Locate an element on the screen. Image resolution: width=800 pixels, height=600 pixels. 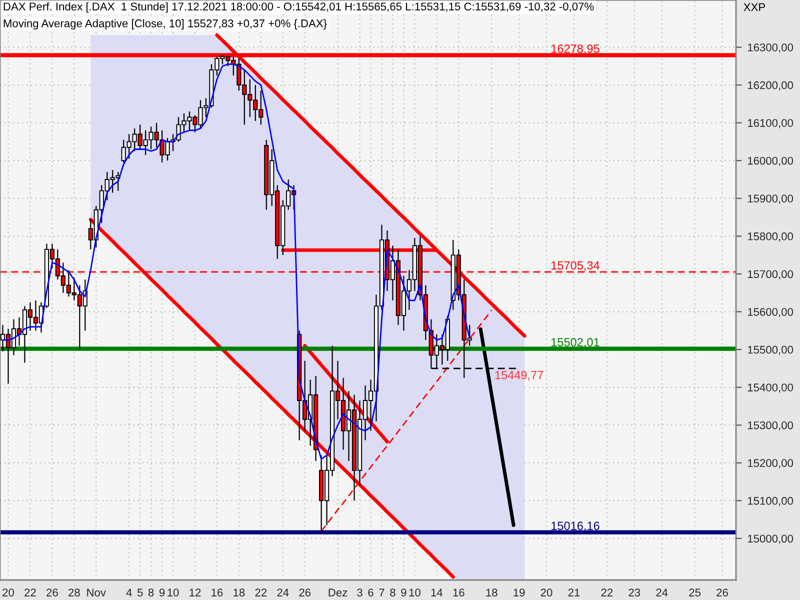
x-tick-label: 14 is located at coordinates (437, 592).